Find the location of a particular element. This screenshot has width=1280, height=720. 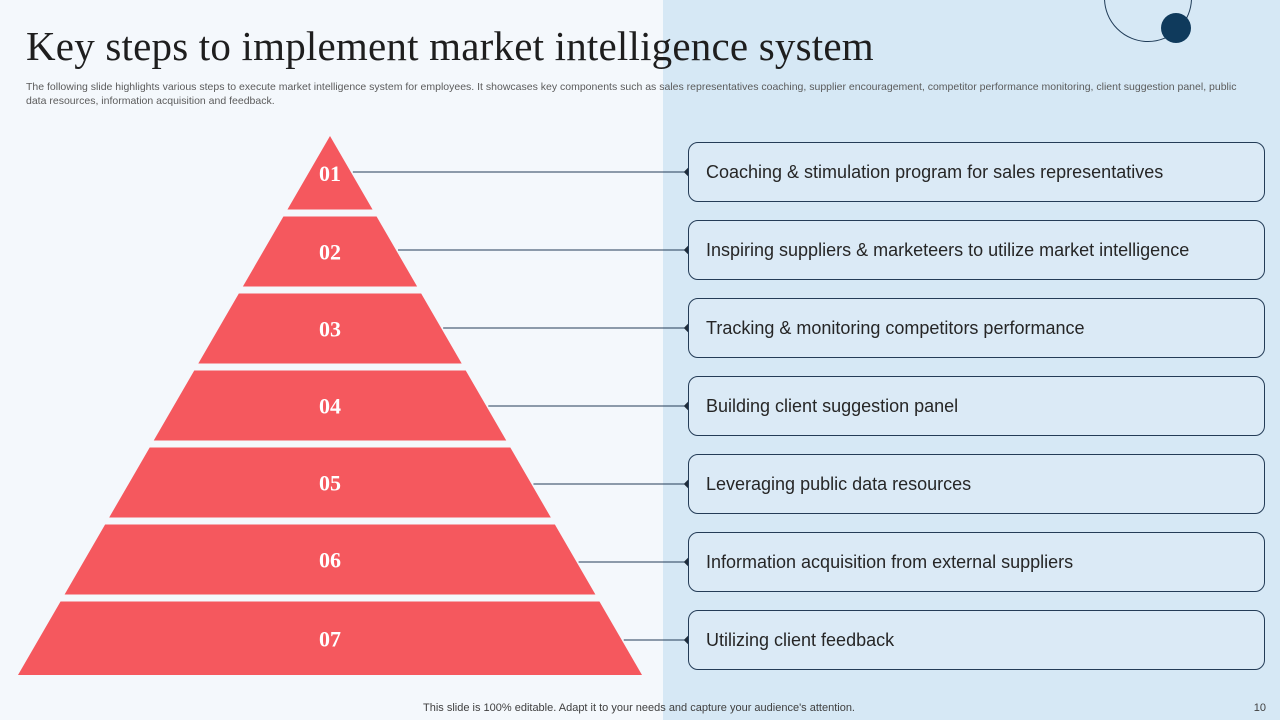

step-text: Utilizing client feedback is located at coordinates (800, 639).